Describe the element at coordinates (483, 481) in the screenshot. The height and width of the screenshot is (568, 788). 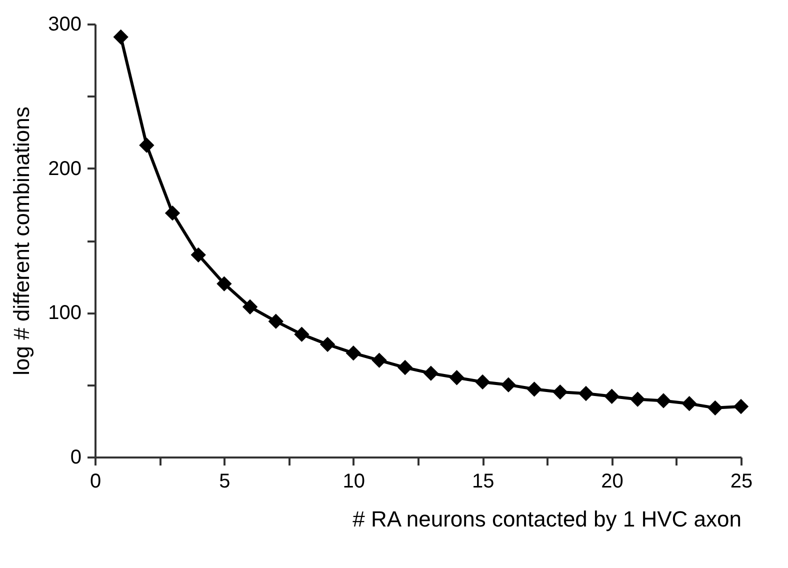
I see `x-tick-label: 15` at that location.